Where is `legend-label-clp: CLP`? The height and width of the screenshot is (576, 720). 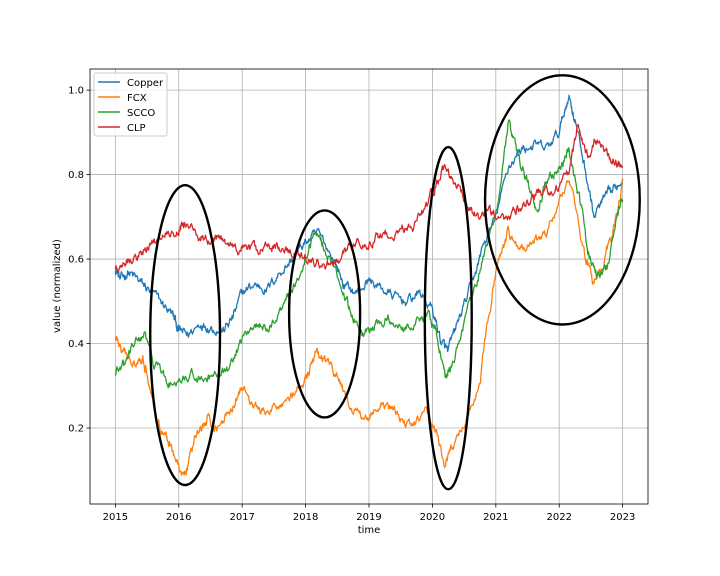 legend-label-clp: CLP is located at coordinates (136, 128).